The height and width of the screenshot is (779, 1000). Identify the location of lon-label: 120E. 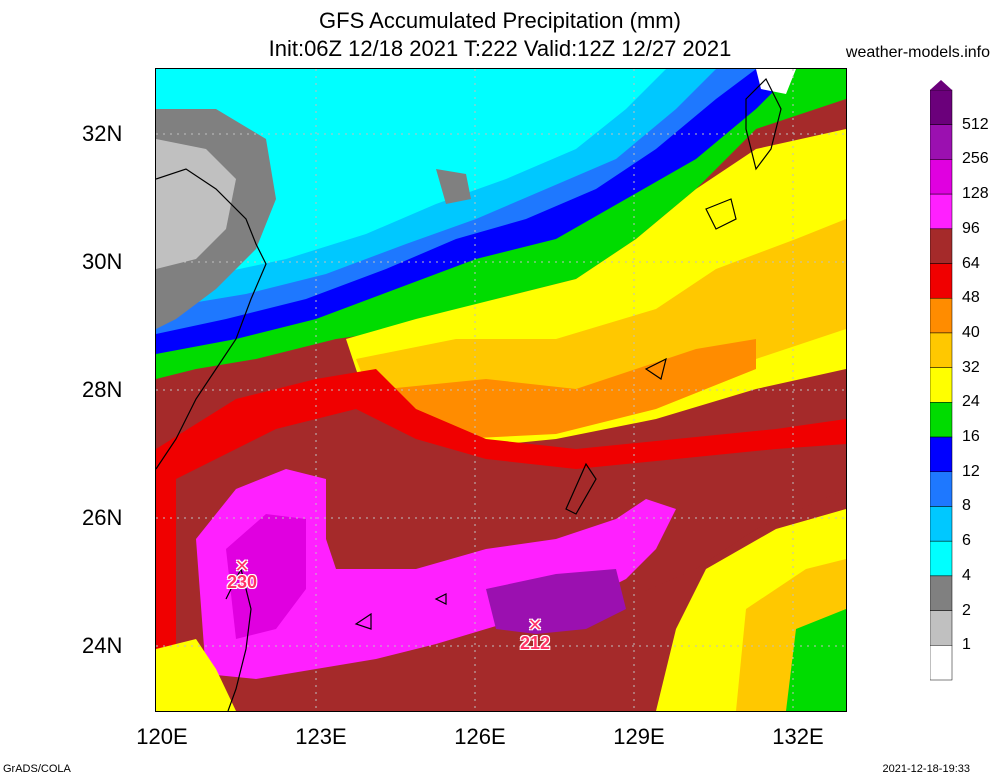
(162, 736).